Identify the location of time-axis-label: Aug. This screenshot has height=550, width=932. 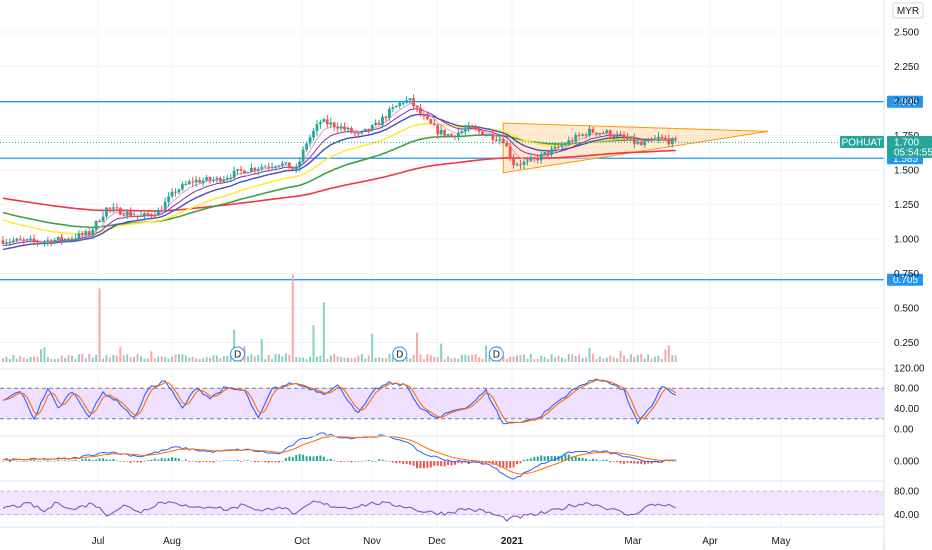
(172, 541).